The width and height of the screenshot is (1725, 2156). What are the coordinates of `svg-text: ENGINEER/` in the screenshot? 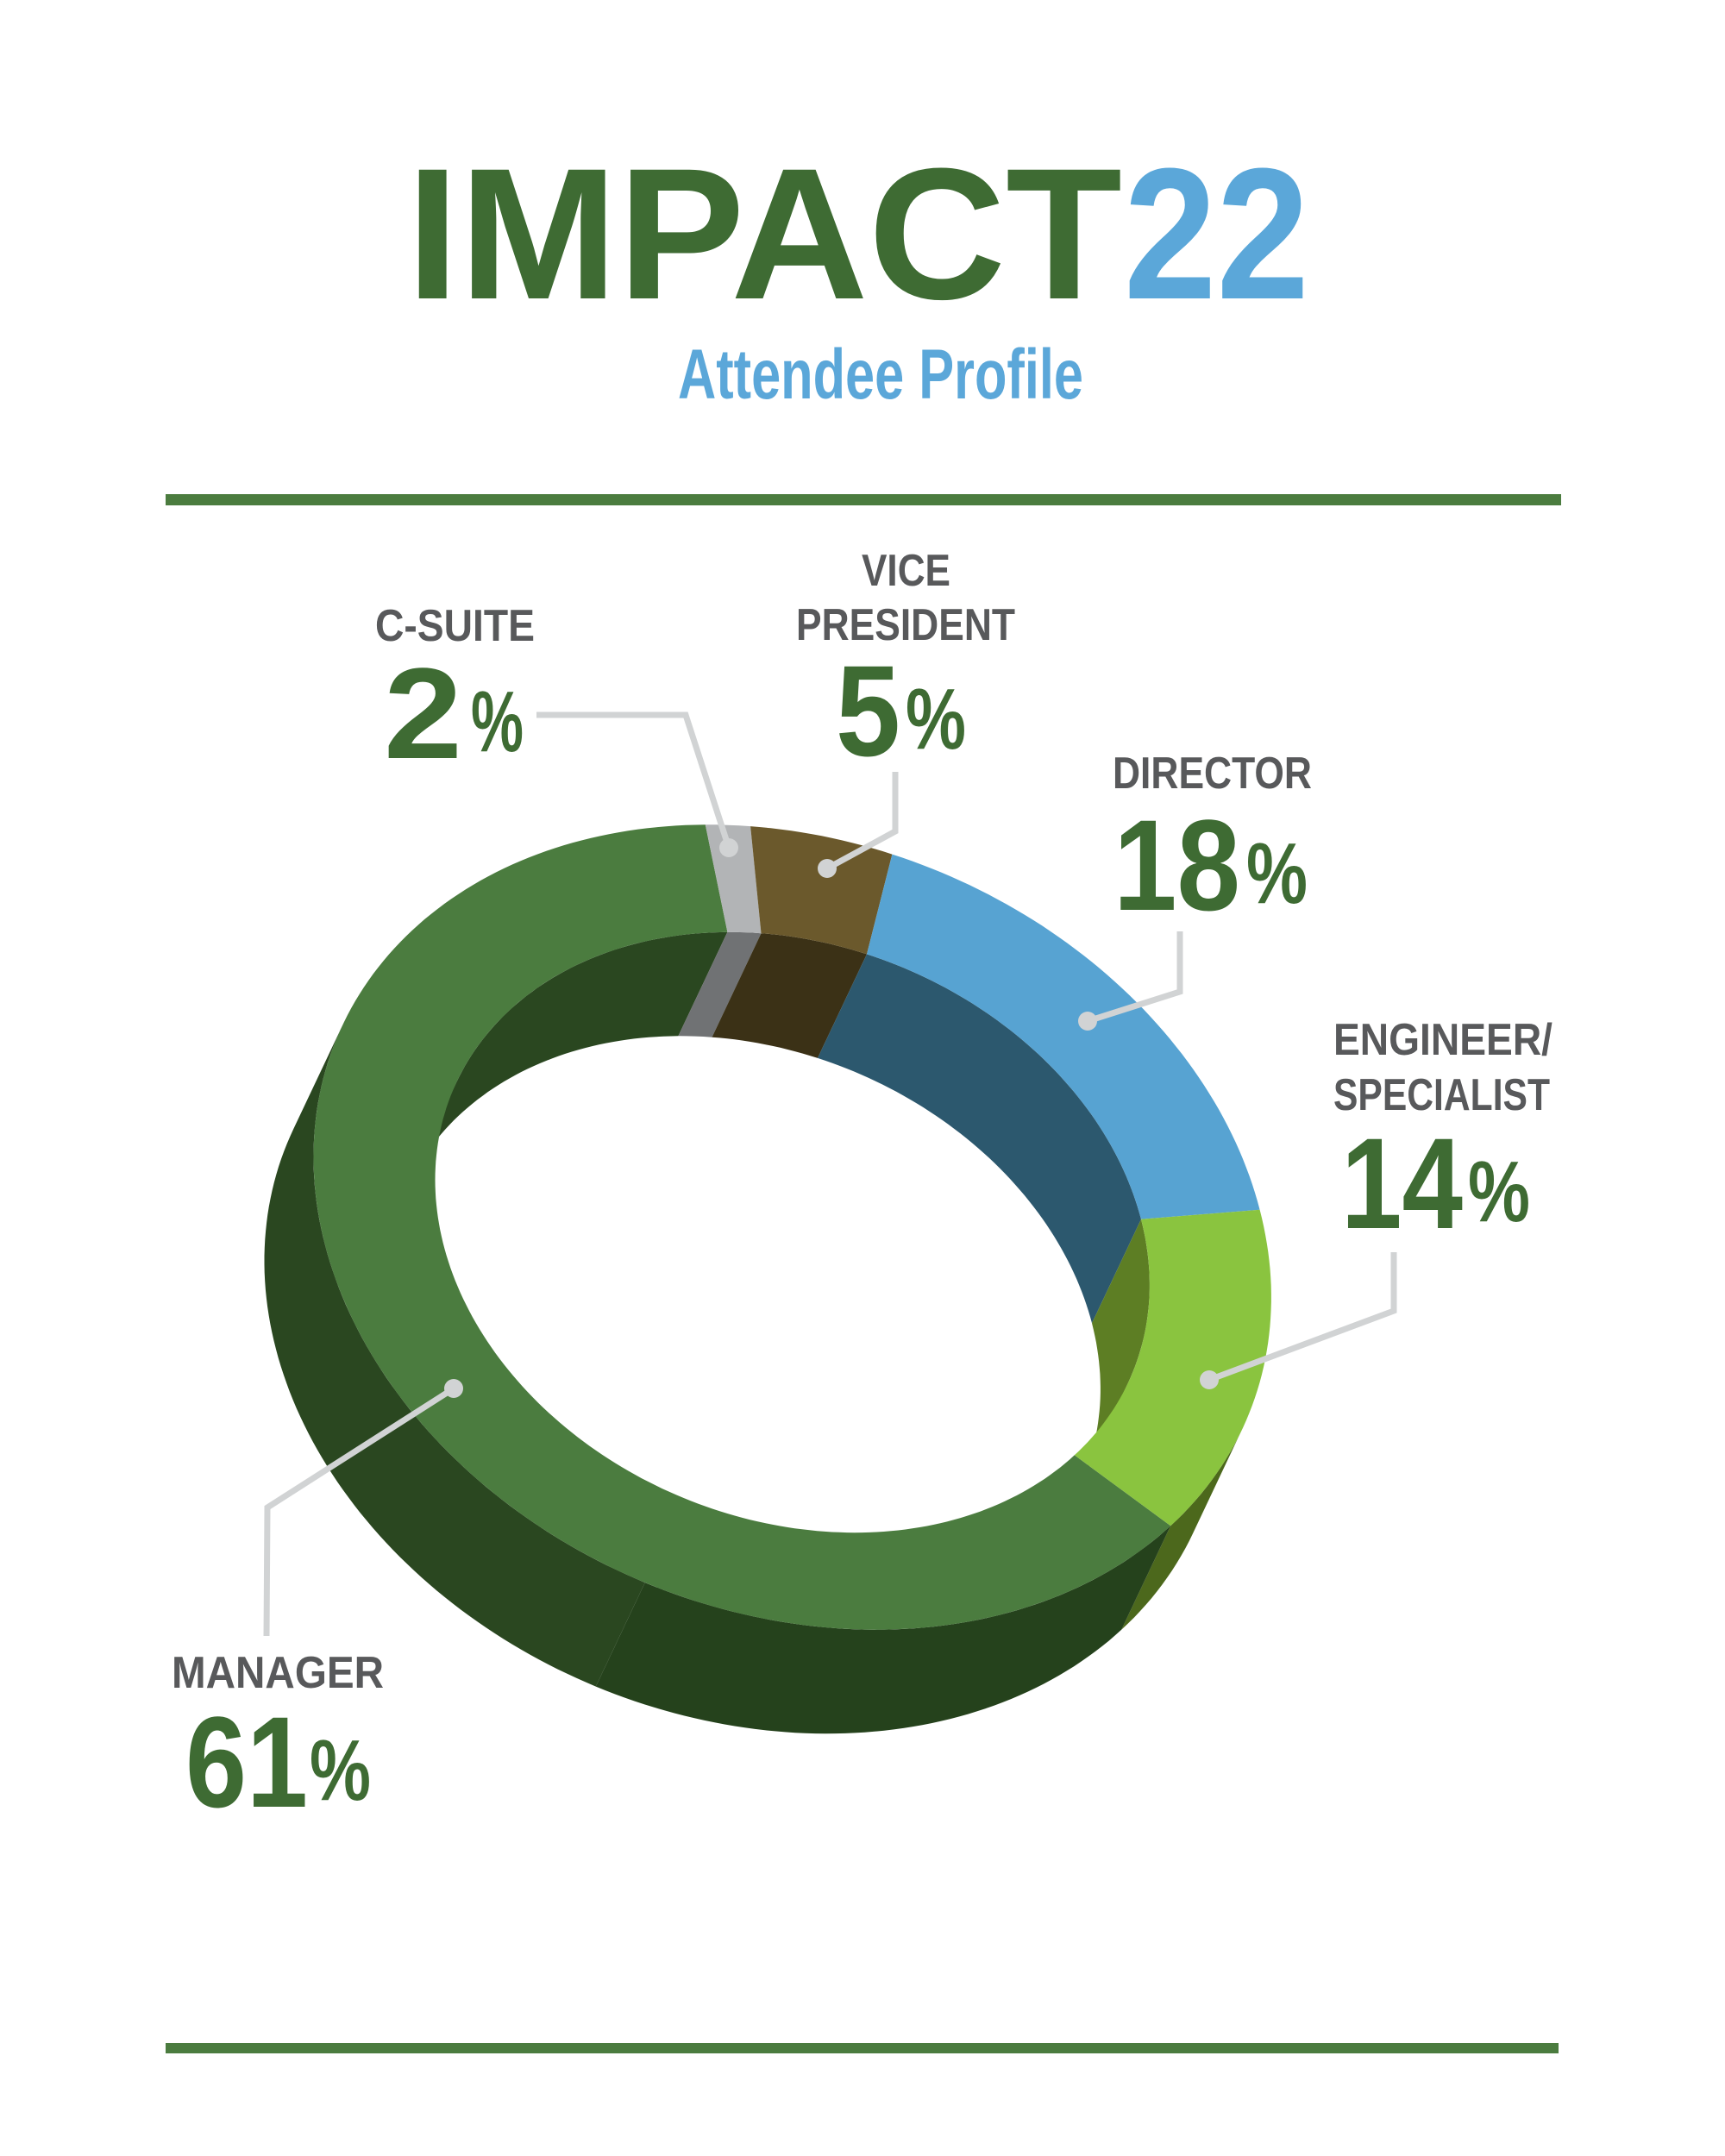 It's located at (1442, 1040).